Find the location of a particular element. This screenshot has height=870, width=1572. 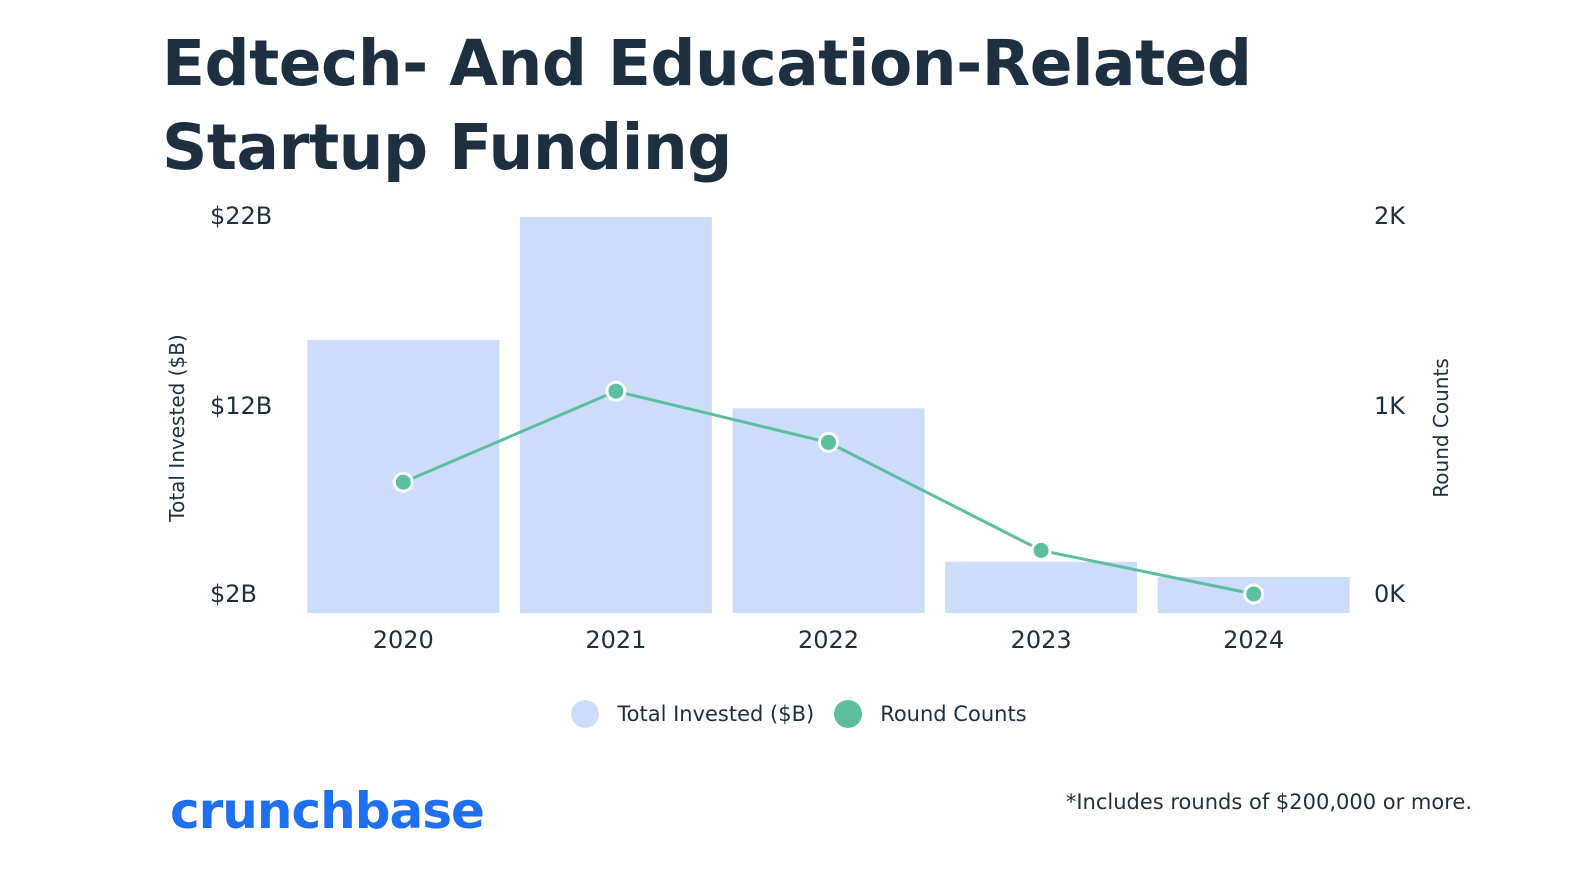

legend-label: Total Invested ($B) is located at coordinates (716, 714).